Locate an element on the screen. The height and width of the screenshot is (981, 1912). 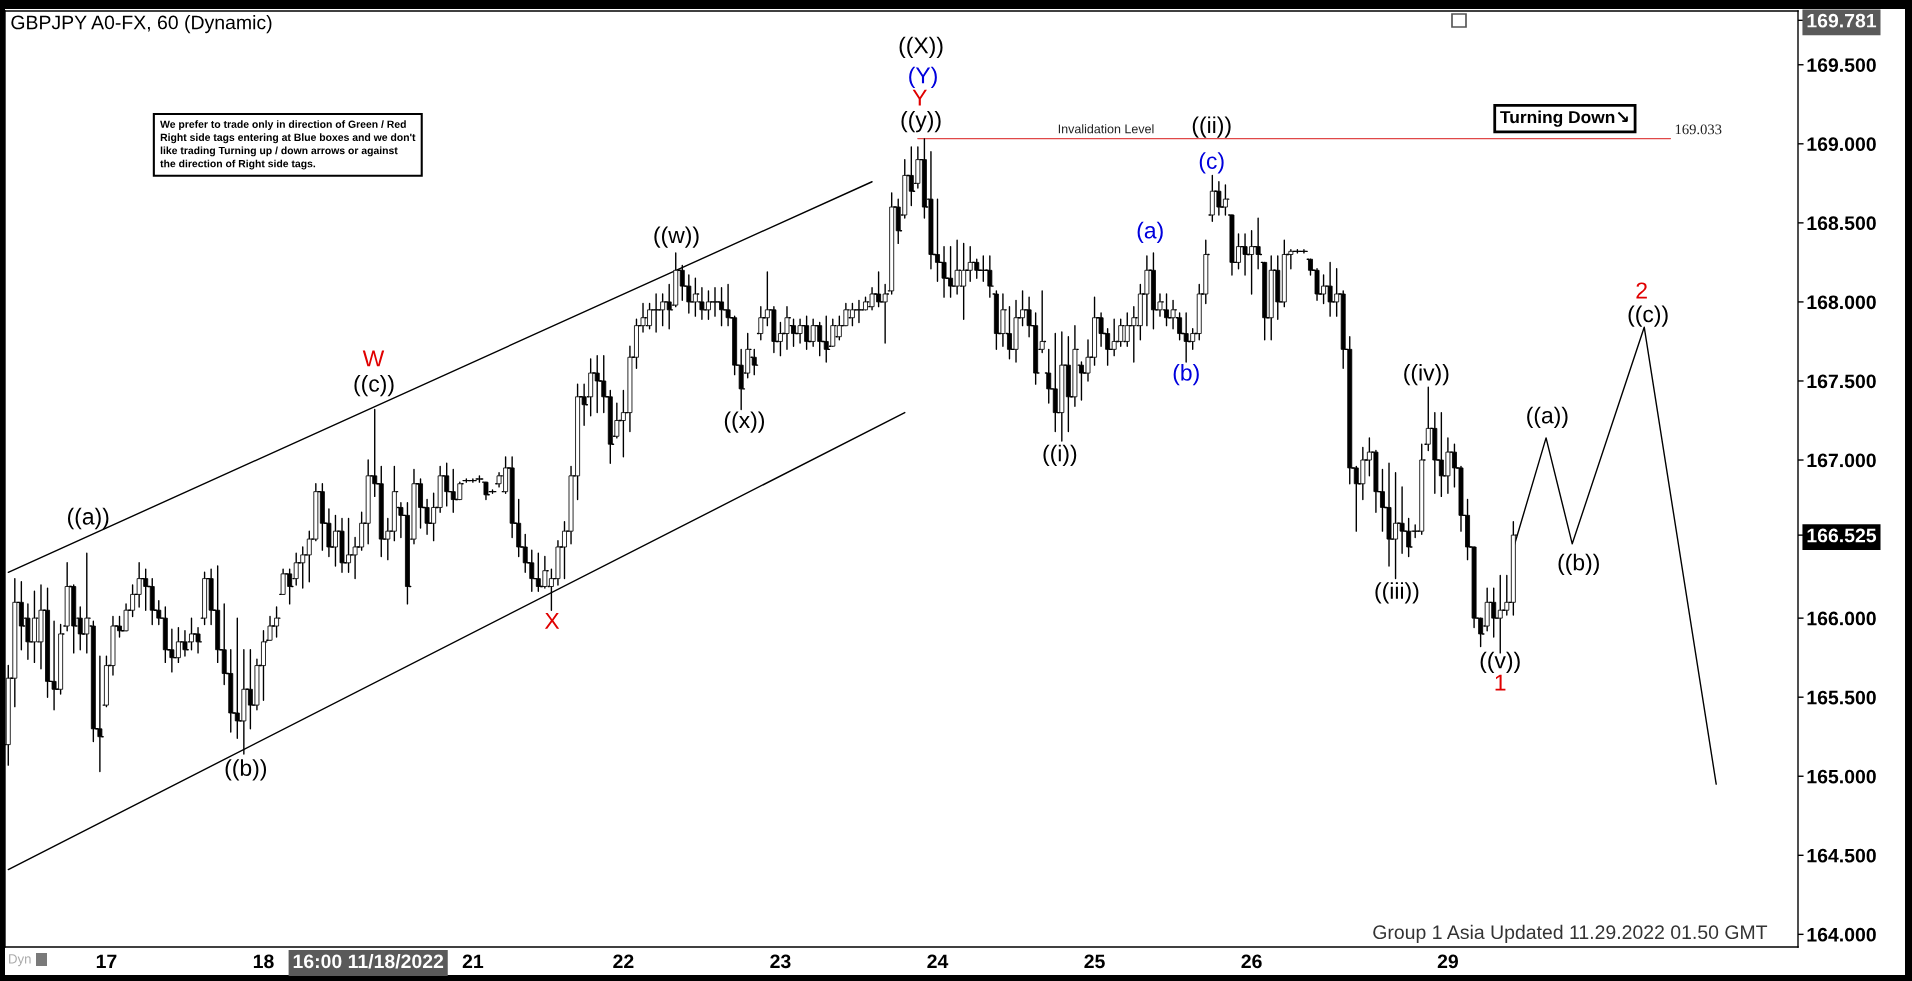
y-tick-label: 167.500 is located at coordinates (1841, 381).